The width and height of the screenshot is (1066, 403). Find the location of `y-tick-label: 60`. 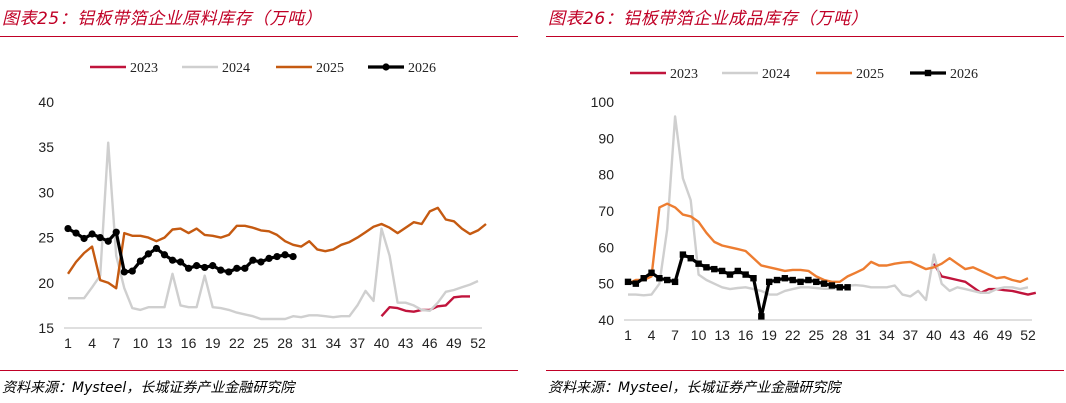

y-tick-label: 60 is located at coordinates (606, 247).